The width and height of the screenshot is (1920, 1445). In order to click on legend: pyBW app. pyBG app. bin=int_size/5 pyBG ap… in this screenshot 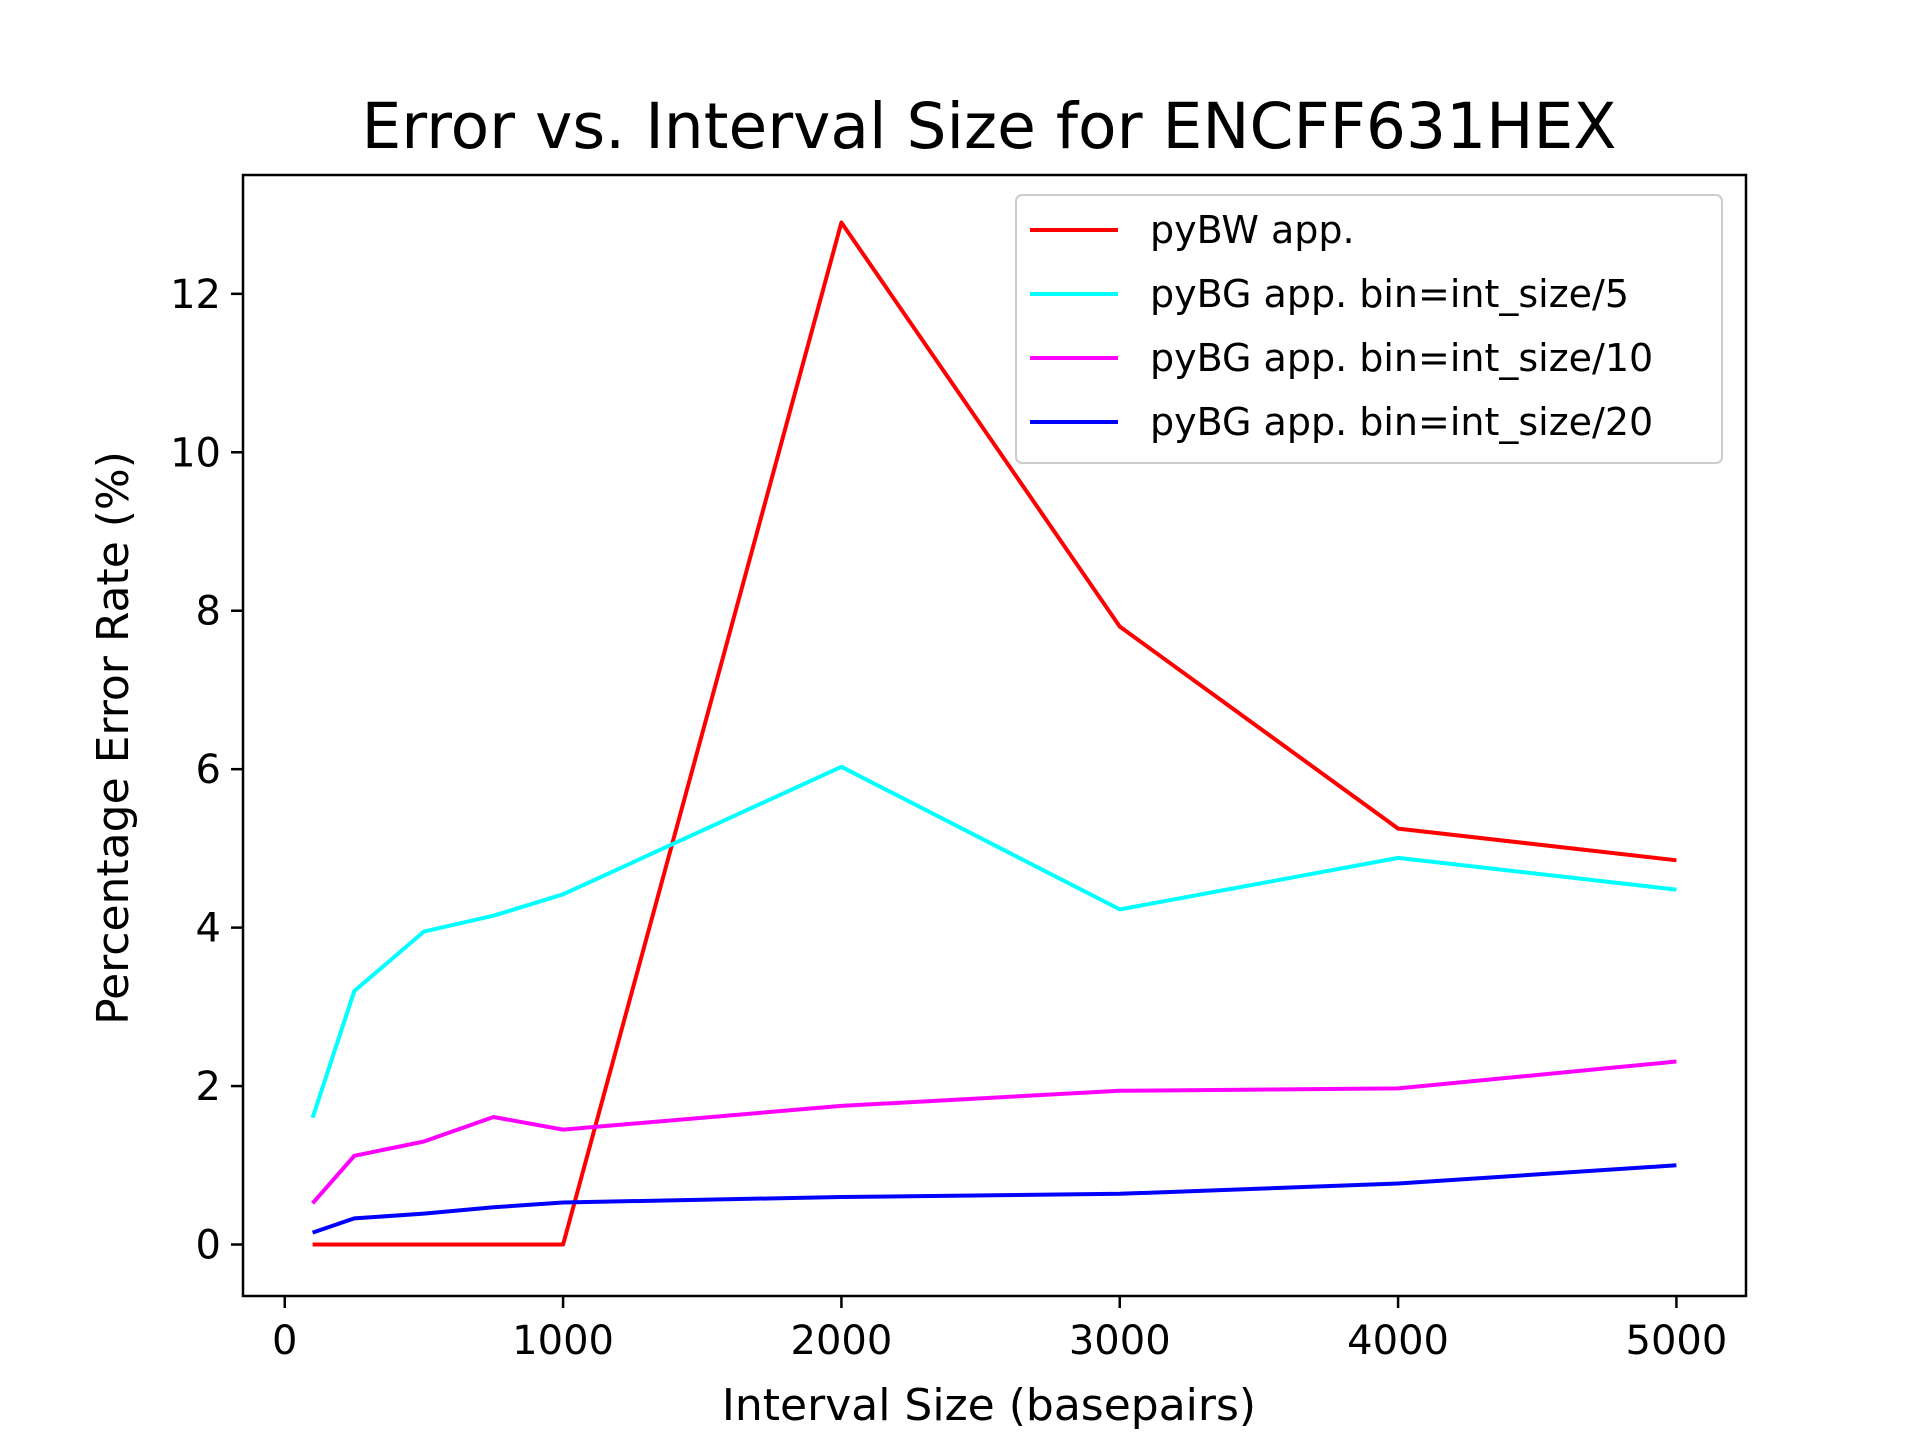, I will do `click(1369, 329)`.